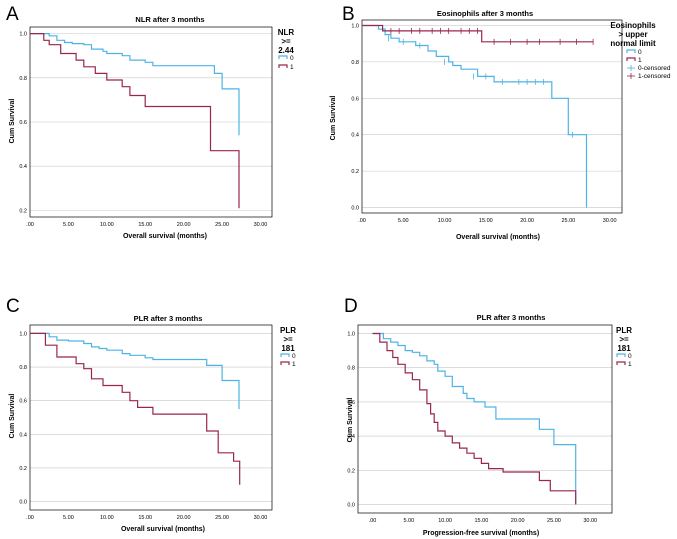 The width and height of the screenshot is (677, 539). Describe the element at coordinates (146, 518) in the screenshot. I see `panel-c-x-ticks: .00 5.00 10.00 15.00 20.00 25.00 30.00` at that location.